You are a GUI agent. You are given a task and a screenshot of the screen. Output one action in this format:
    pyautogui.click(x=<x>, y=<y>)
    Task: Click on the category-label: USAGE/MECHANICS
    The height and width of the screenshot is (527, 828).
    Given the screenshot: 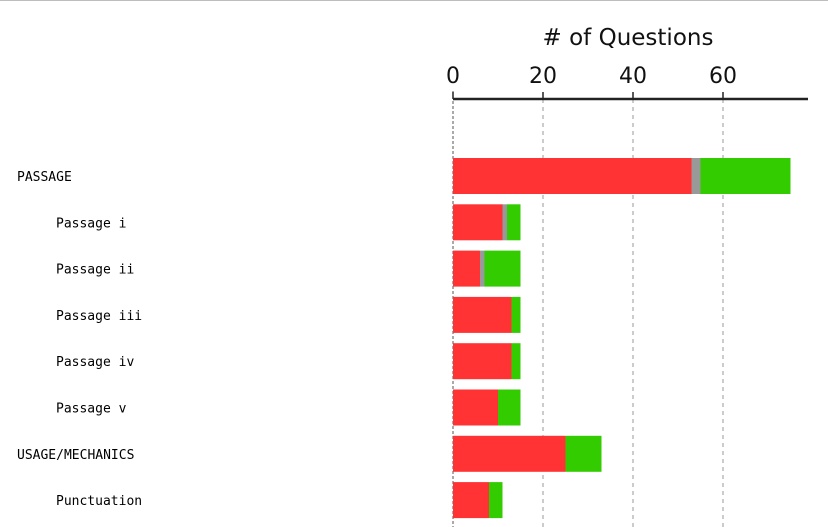 What is the action you would take?
    pyautogui.click(x=75, y=455)
    